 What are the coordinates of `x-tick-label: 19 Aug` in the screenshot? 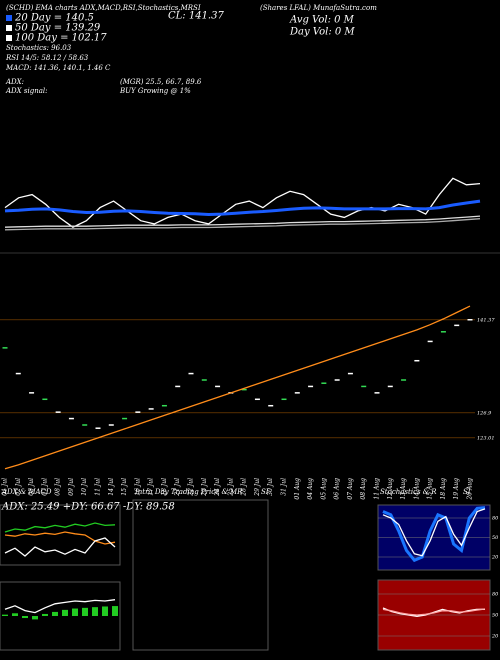 It's located at (456, 489).